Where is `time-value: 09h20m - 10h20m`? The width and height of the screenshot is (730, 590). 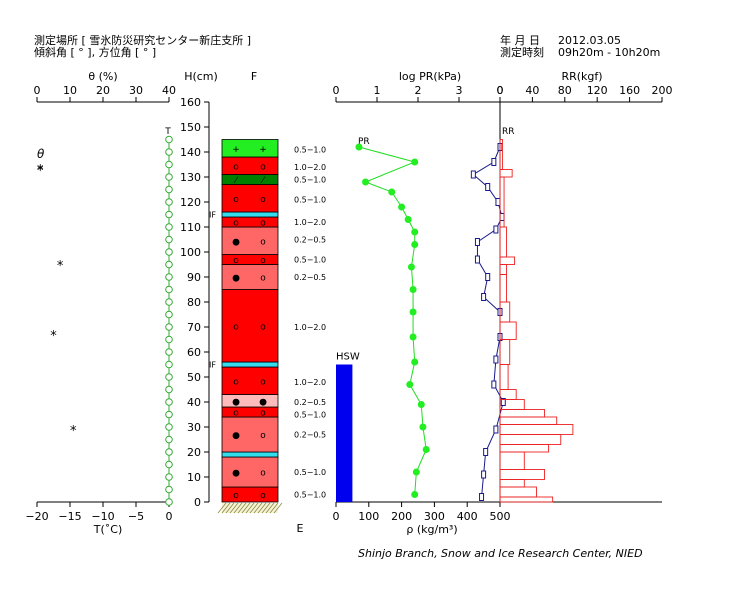 time-value: 09h20m - 10h20m is located at coordinates (609, 52).